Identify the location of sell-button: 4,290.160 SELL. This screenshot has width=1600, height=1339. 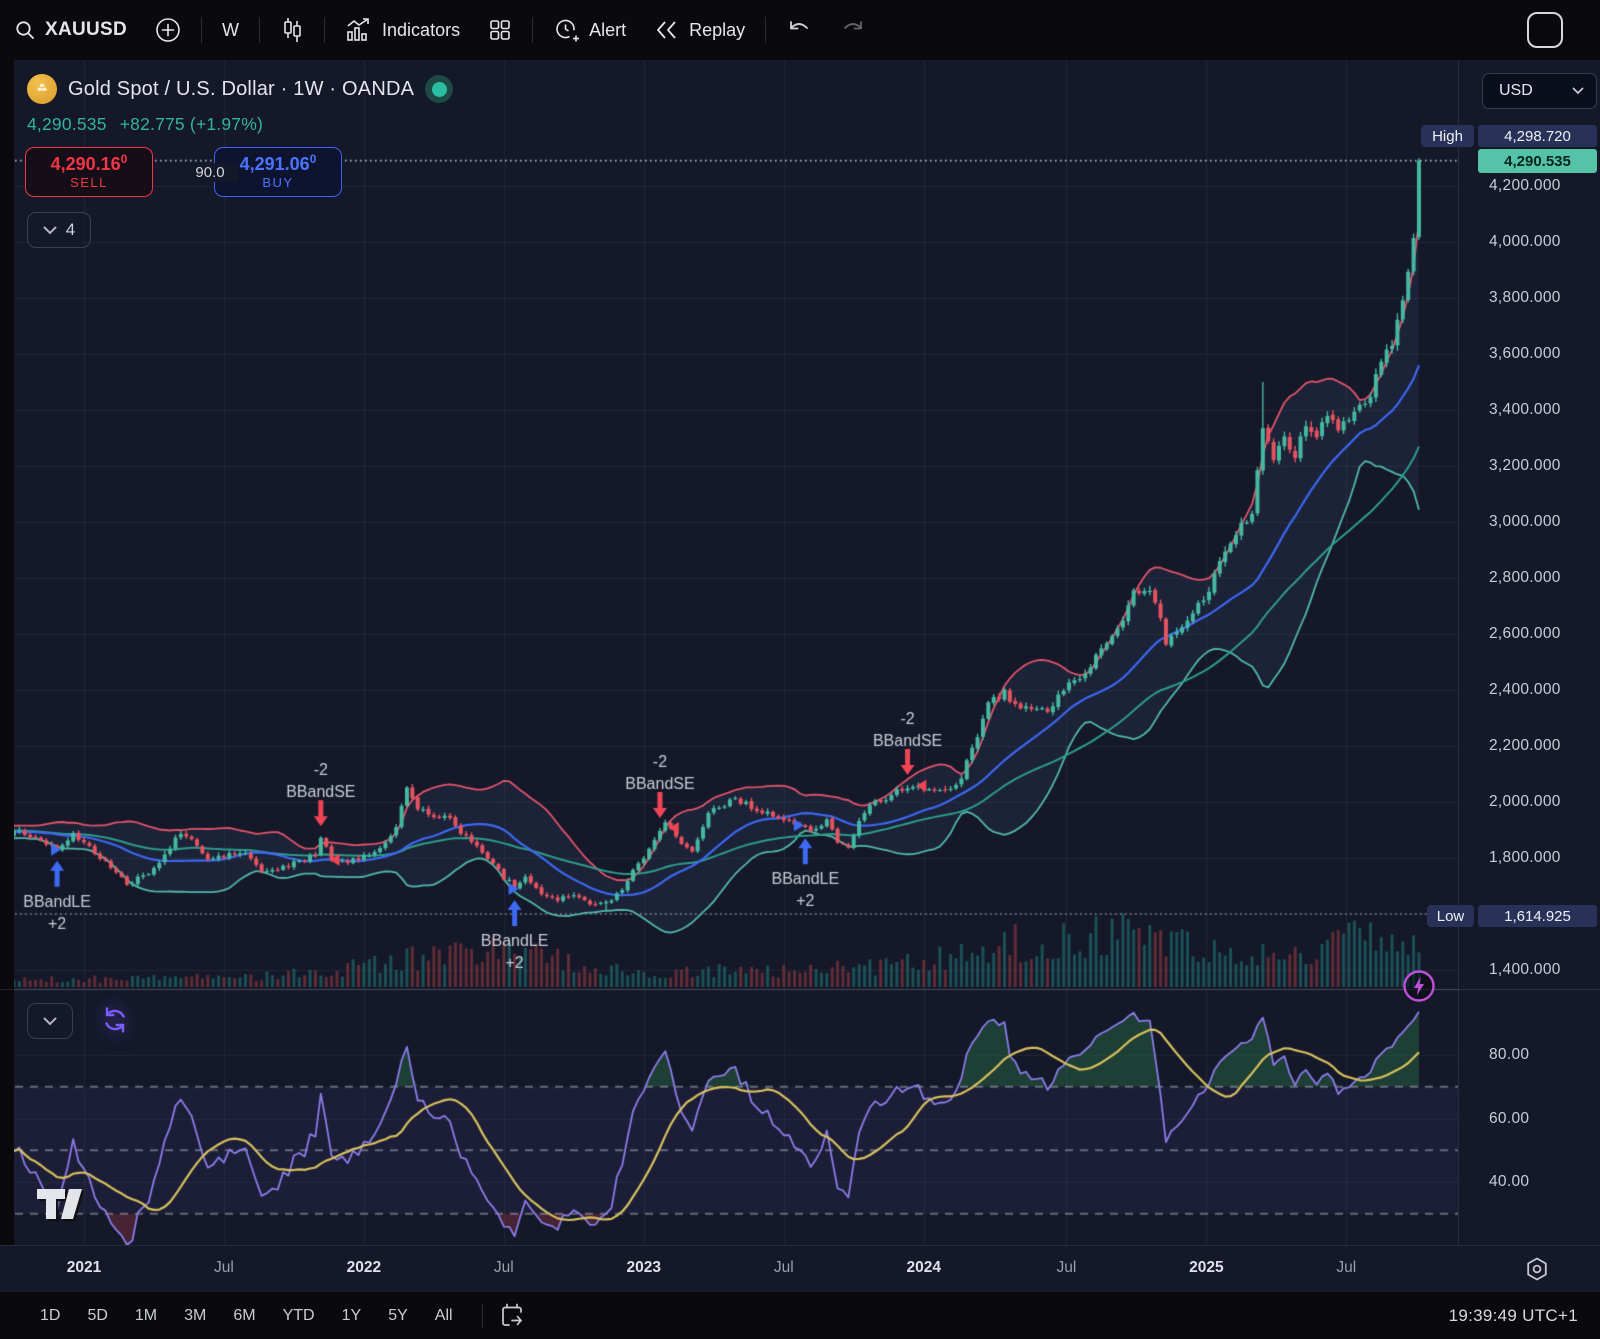
(89, 172).